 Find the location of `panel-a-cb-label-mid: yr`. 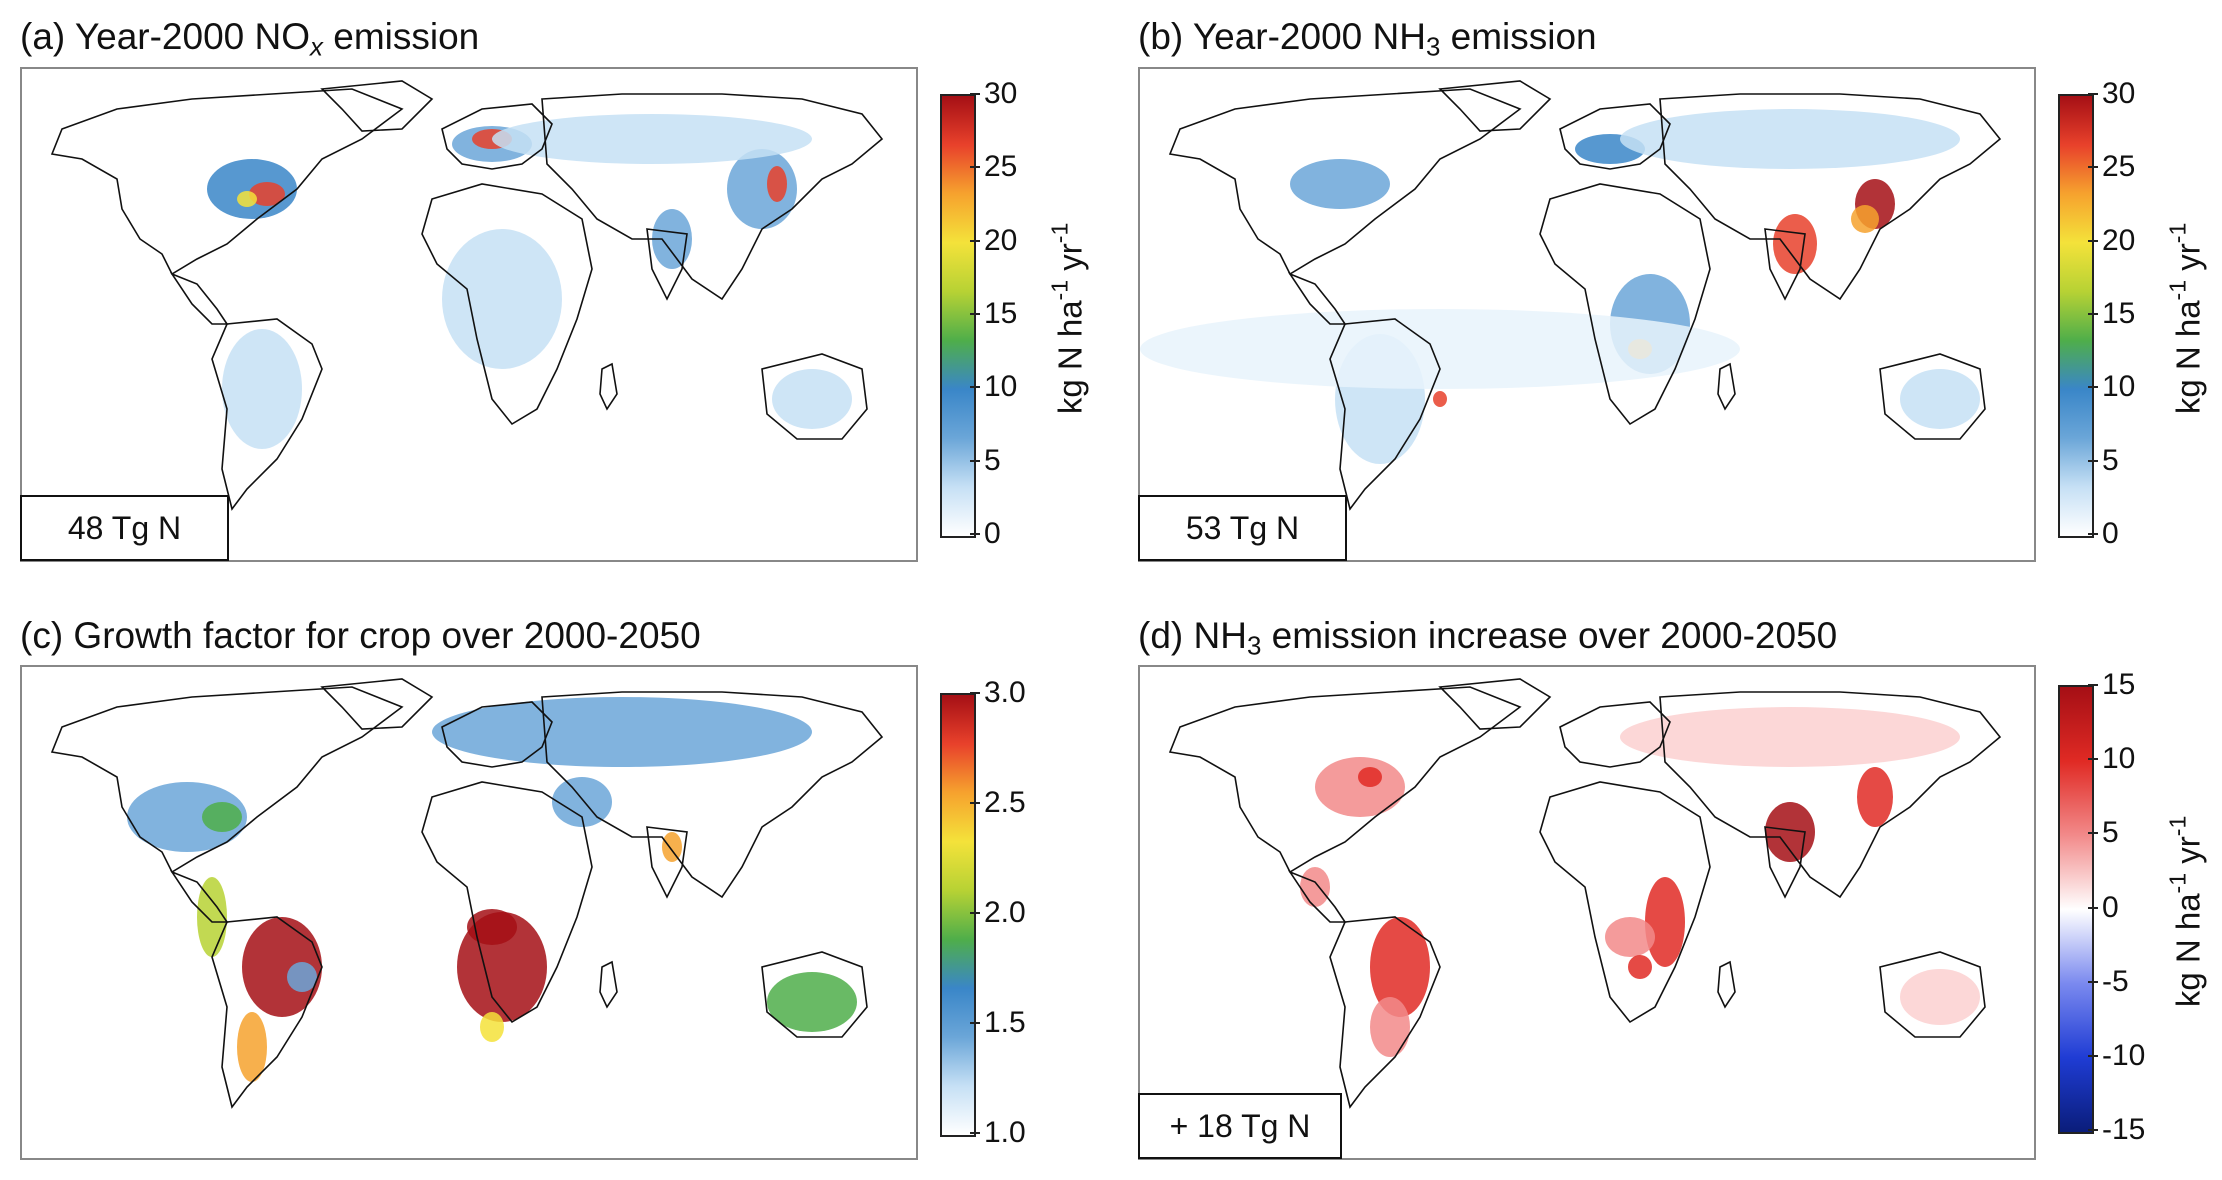

panel-a-cb-label-mid: yr is located at coordinates (1070, 261).